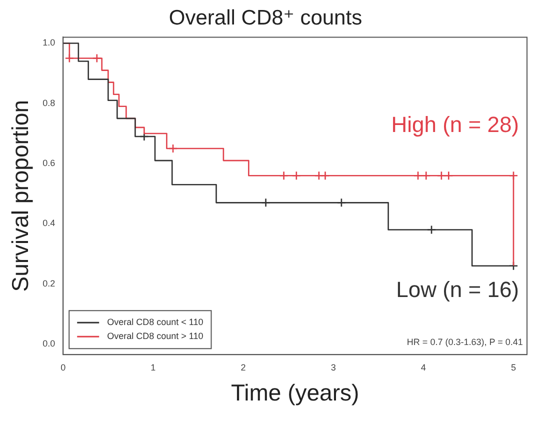 The image size is (533, 422). Describe the element at coordinates (243, 367) in the screenshot. I see `x-tick-label: 2` at that location.